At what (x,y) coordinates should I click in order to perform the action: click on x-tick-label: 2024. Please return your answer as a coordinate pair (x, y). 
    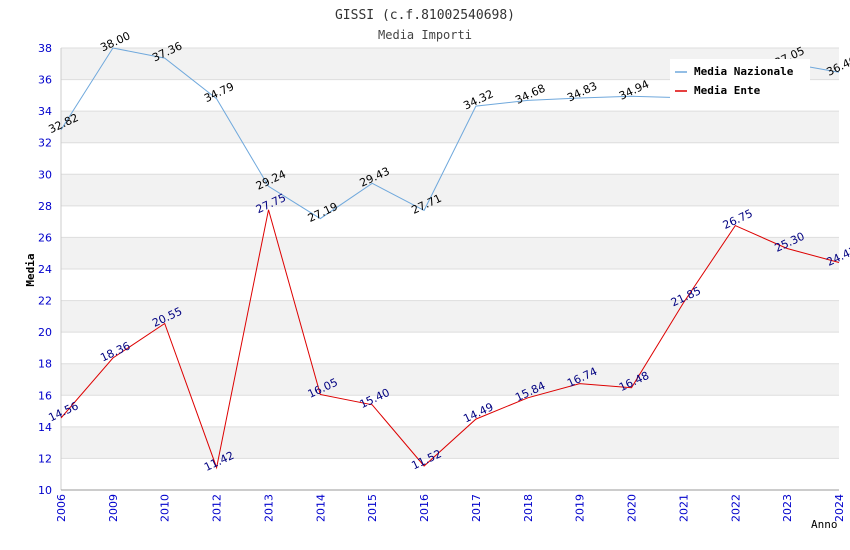
    Looking at the image, I should click on (839, 508).